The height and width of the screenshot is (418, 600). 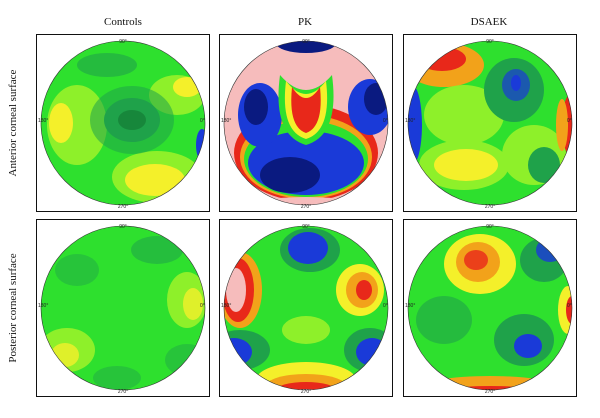 What do you see at coordinates (123, 308) in the screenshot?
I see `map-controls-posterior: 90° 270°` at bounding box center [123, 308].